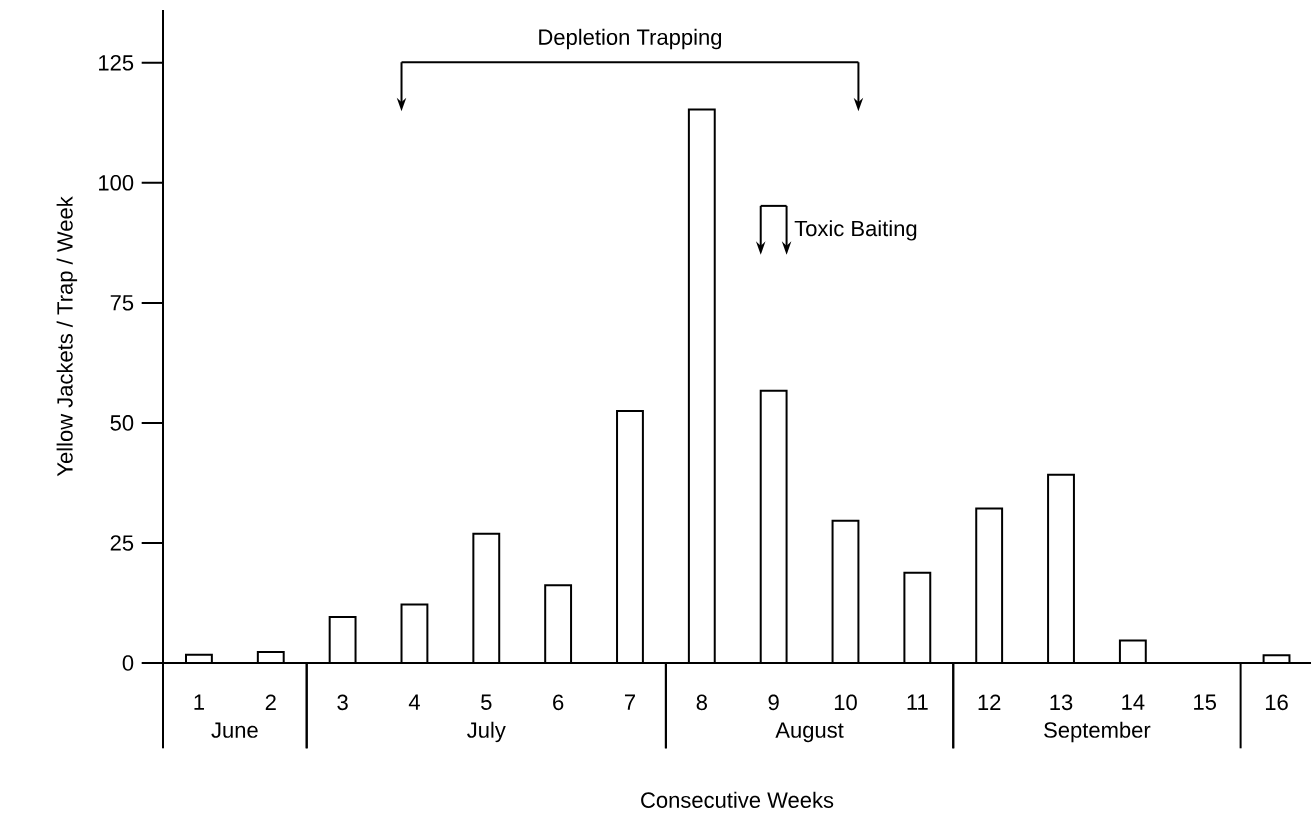 The height and width of the screenshot is (815, 1312). I want to click on text: June, so click(234, 730).